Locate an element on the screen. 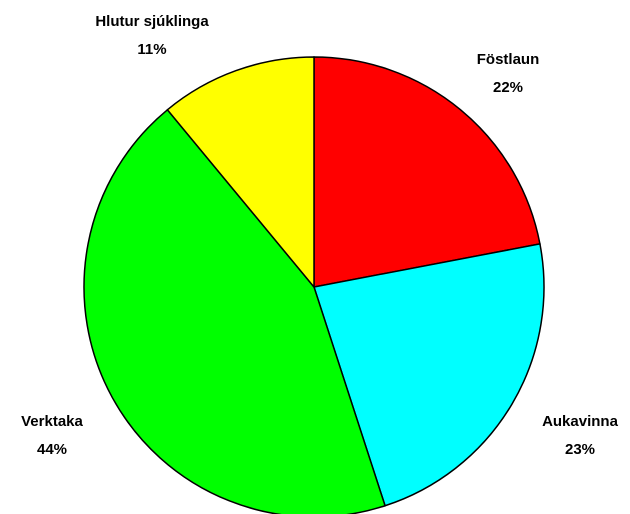  slice-label: Verktaka is located at coordinates (52, 421).